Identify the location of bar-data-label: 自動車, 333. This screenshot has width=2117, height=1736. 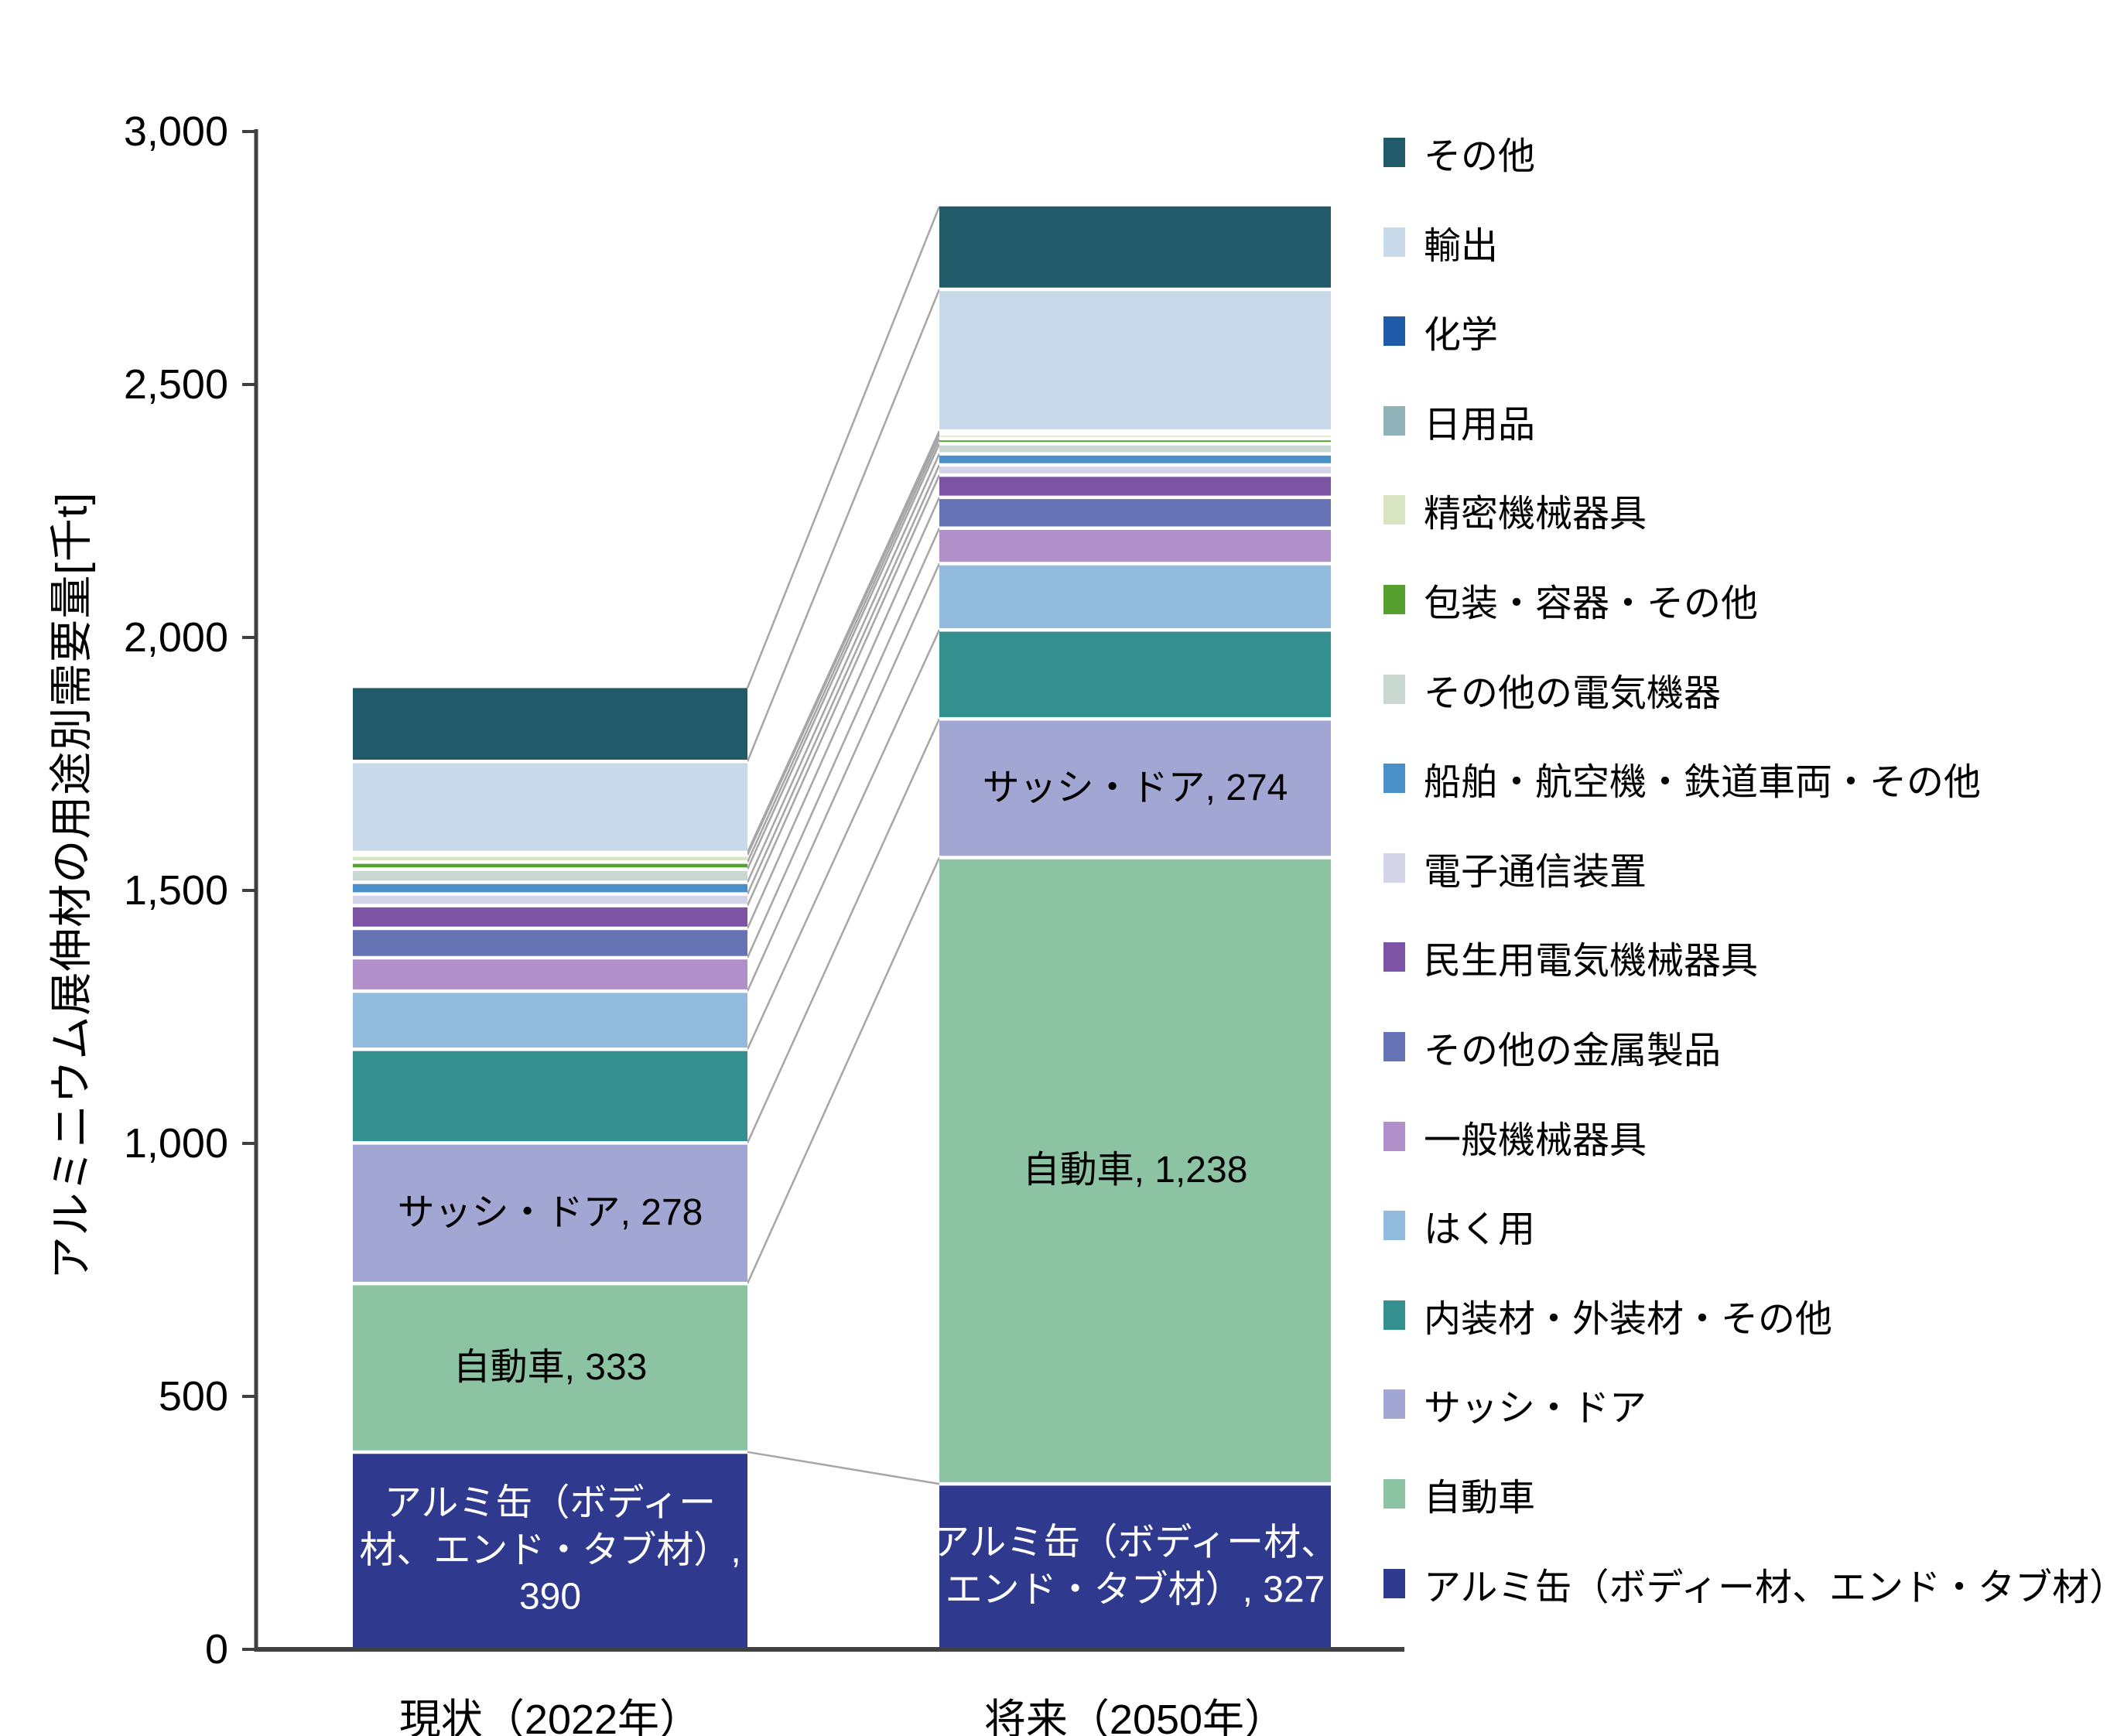
(550, 1368).